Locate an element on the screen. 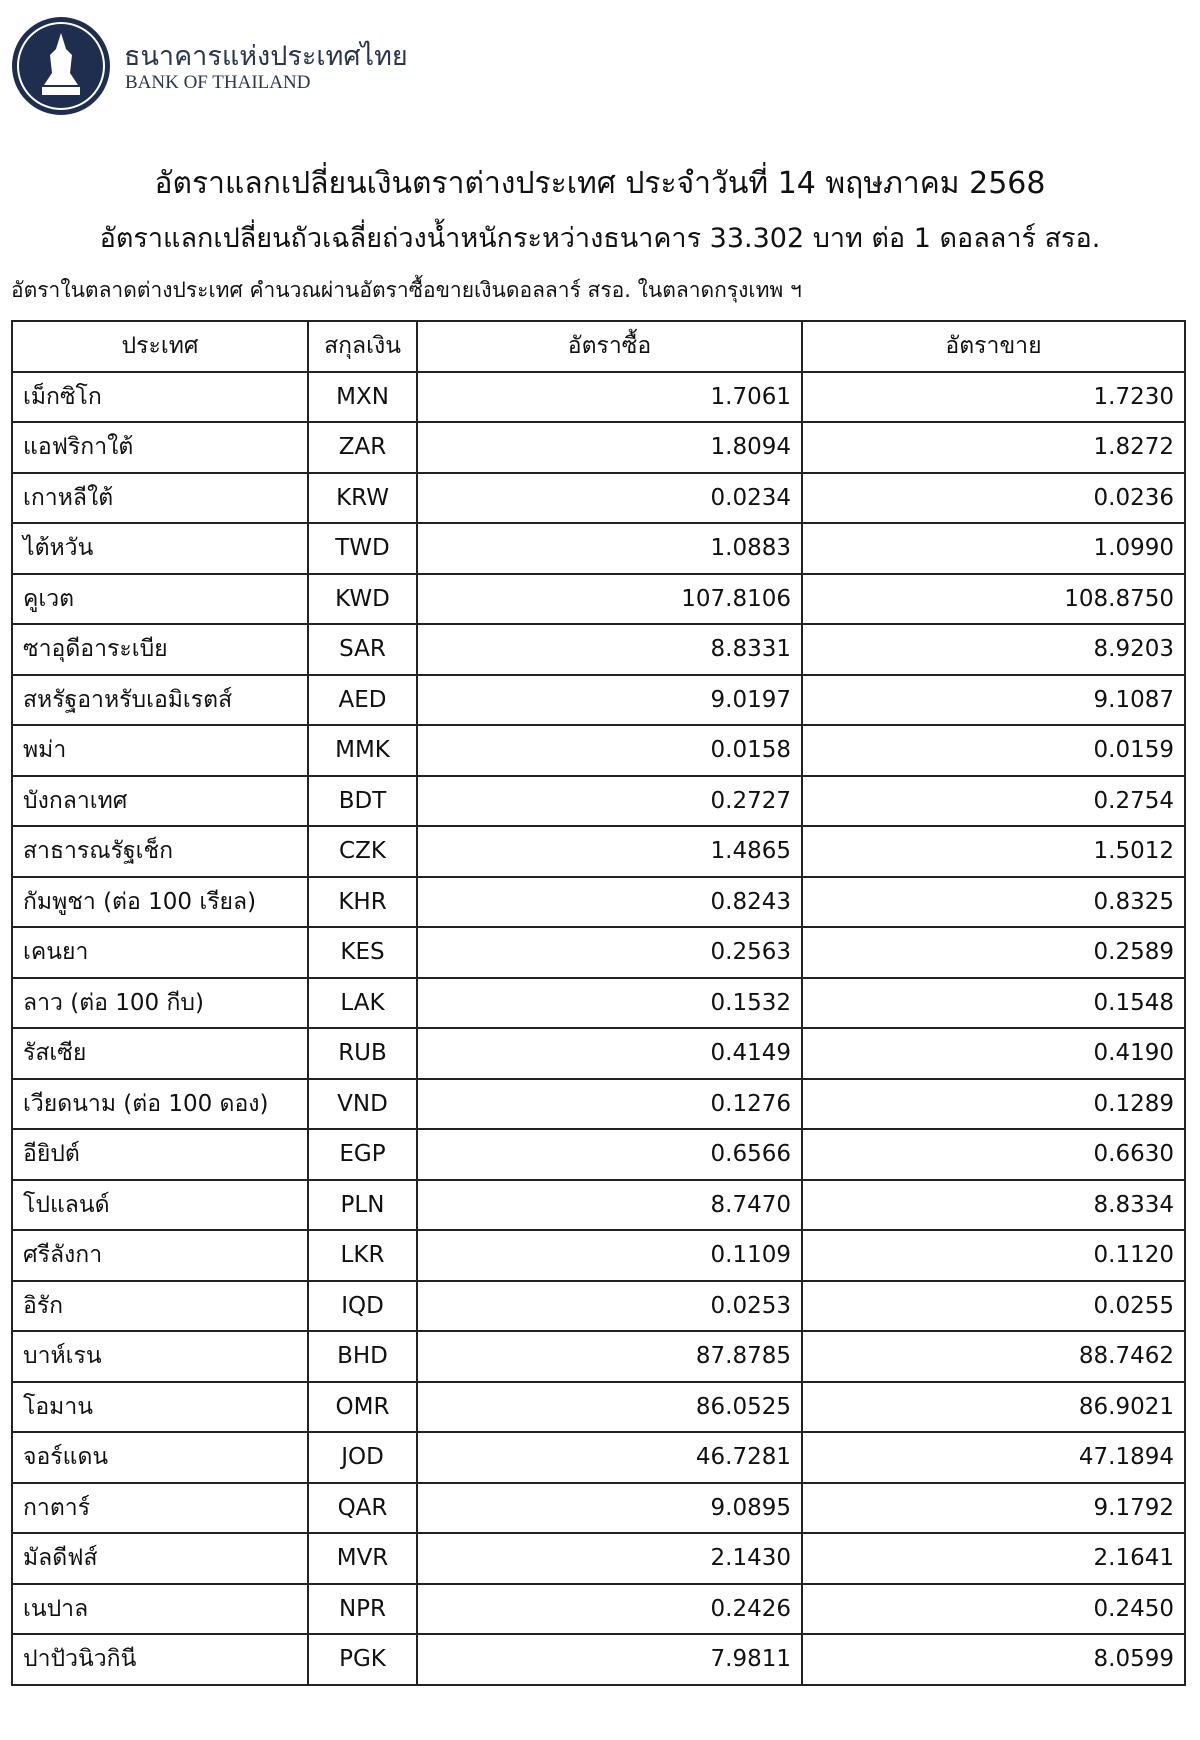 The width and height of the screenshot is (1200, 1740). country: เนปาล is located at coordinates (160, 1608).